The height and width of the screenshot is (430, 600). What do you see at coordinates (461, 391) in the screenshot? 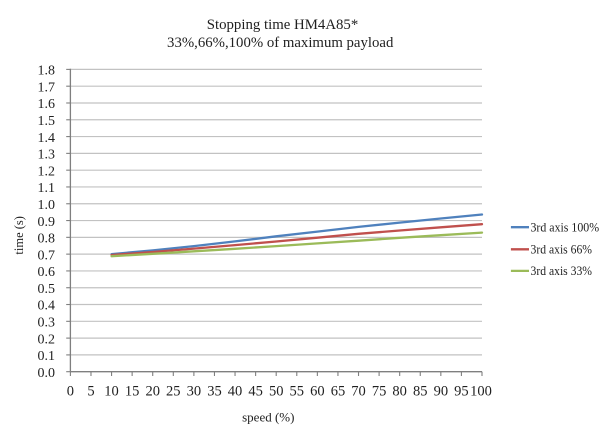
I see `svg-text: 95` at bounding box center [461, 391].